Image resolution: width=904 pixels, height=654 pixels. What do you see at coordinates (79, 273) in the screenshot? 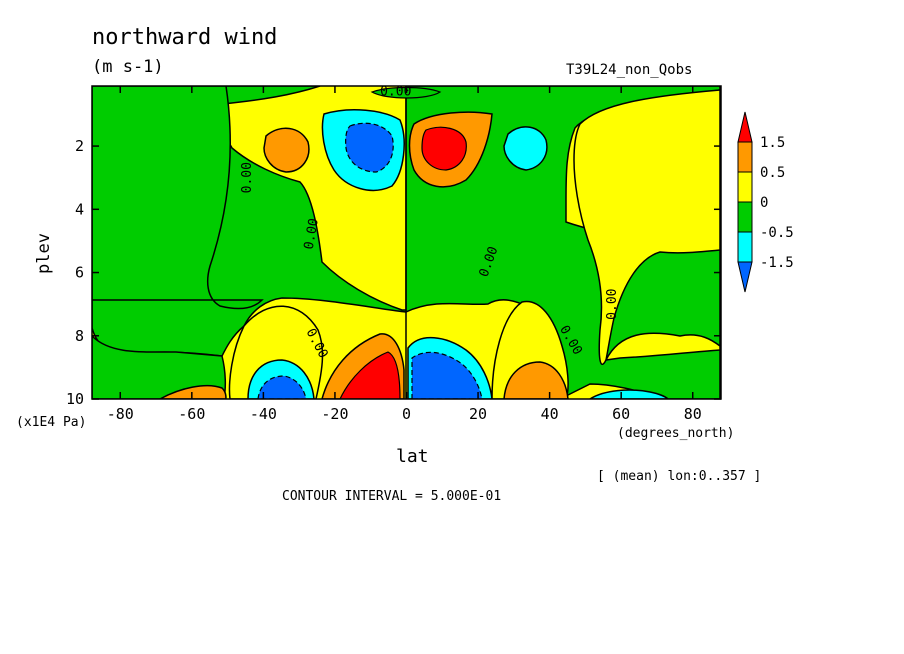
I see `y-tick-label: 6` at bounding box center [79, 273].